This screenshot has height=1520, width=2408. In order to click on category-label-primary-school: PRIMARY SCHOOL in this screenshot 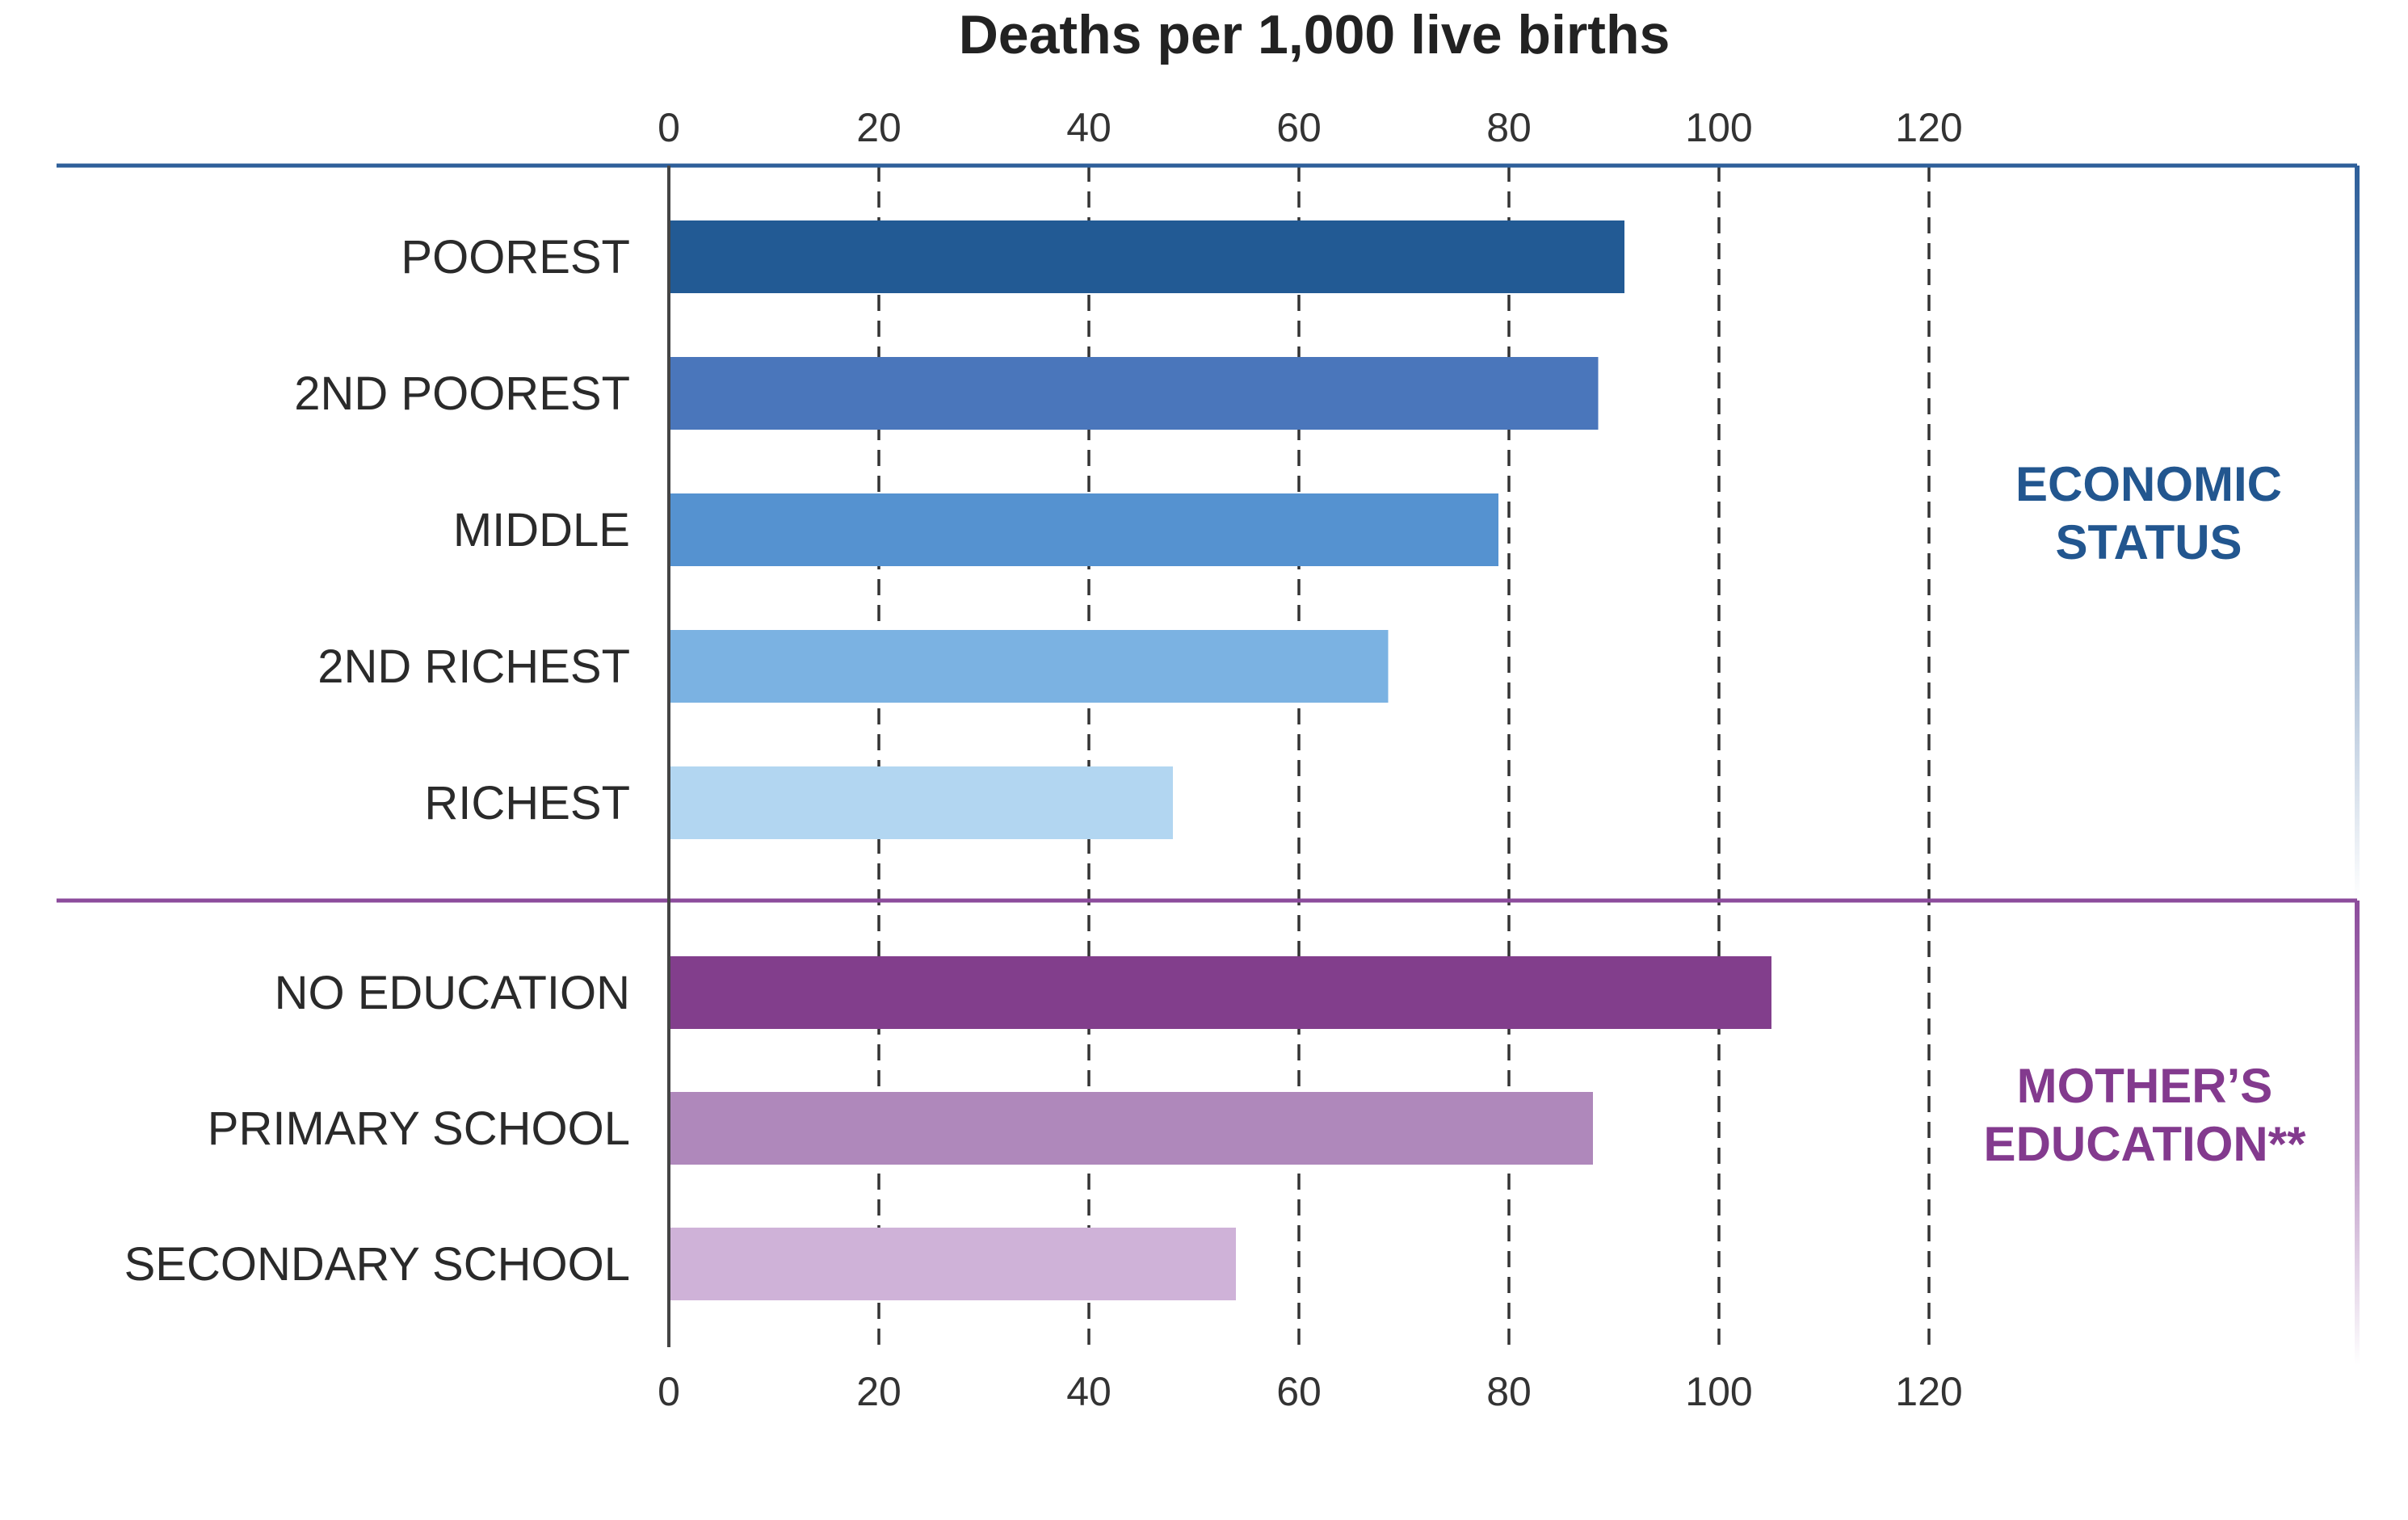, I will do `click(419, 1129)`.